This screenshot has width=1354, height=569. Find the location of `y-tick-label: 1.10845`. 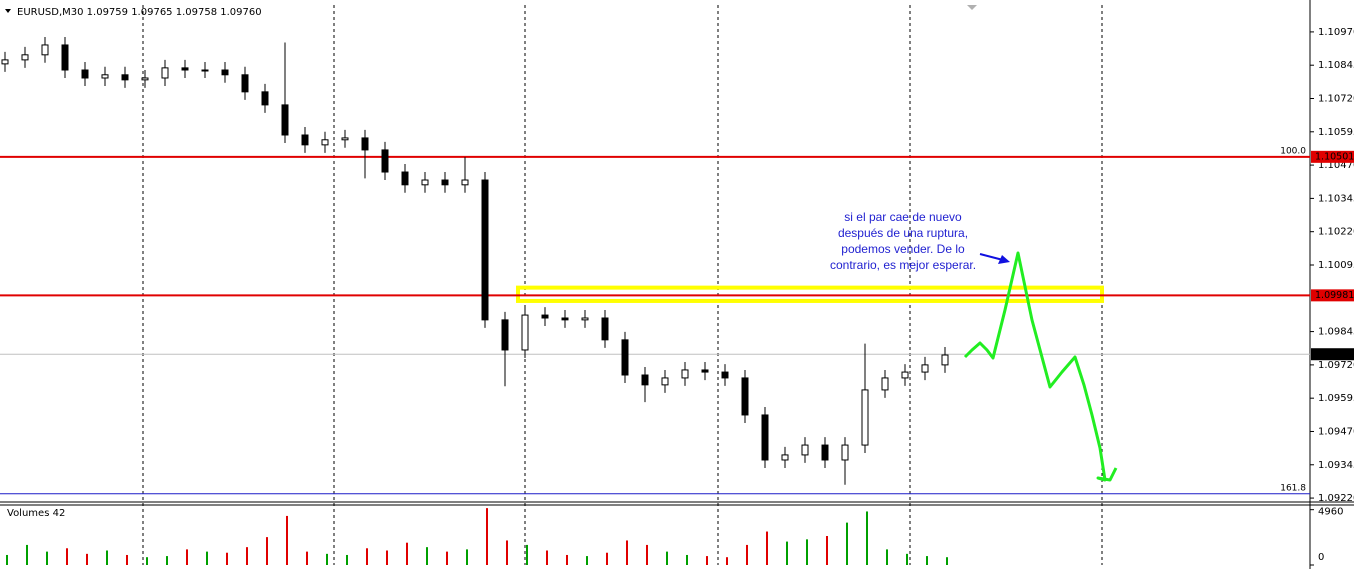

y-tick-label: 1.10845 is located at coordinates (1336, 65).